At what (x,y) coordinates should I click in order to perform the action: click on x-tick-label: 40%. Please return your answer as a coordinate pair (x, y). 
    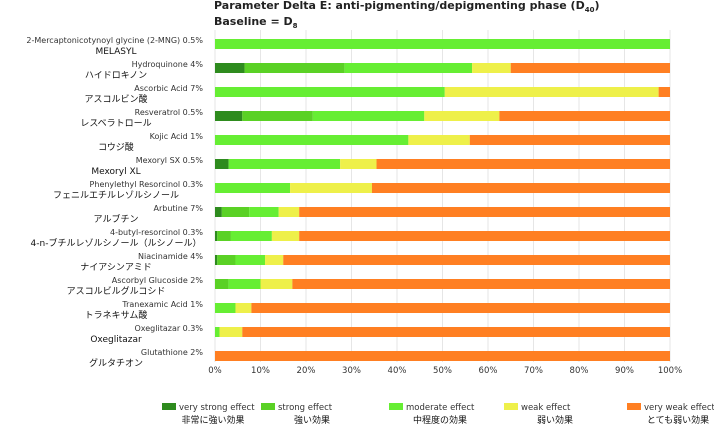
    Looking at the image, I should click on (397, 371).